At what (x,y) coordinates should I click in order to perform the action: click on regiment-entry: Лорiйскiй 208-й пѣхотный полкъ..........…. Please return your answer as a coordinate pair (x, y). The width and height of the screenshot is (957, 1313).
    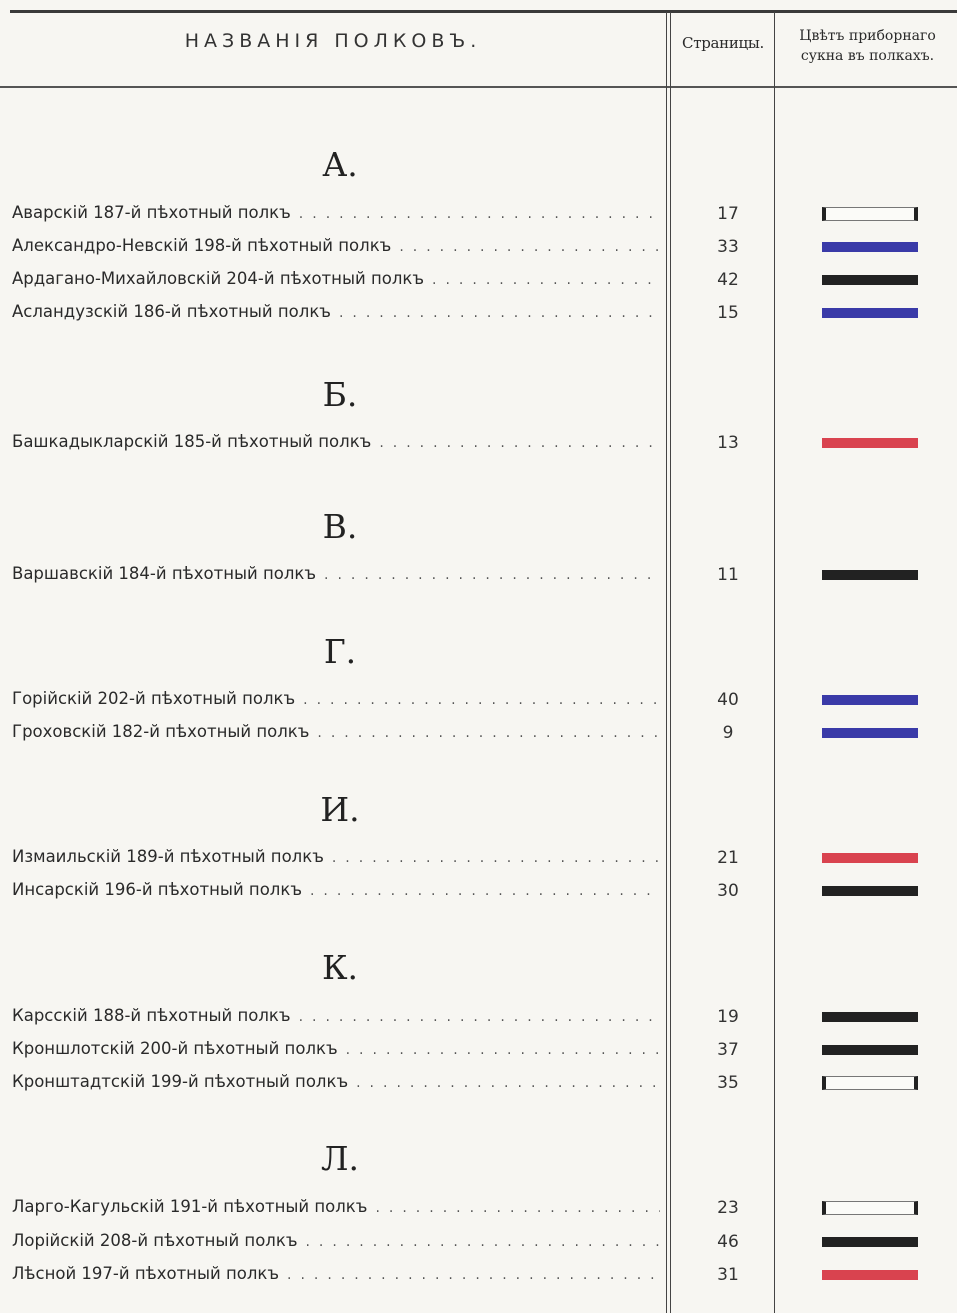
    Looking at the image, I should click on (336, 1243).